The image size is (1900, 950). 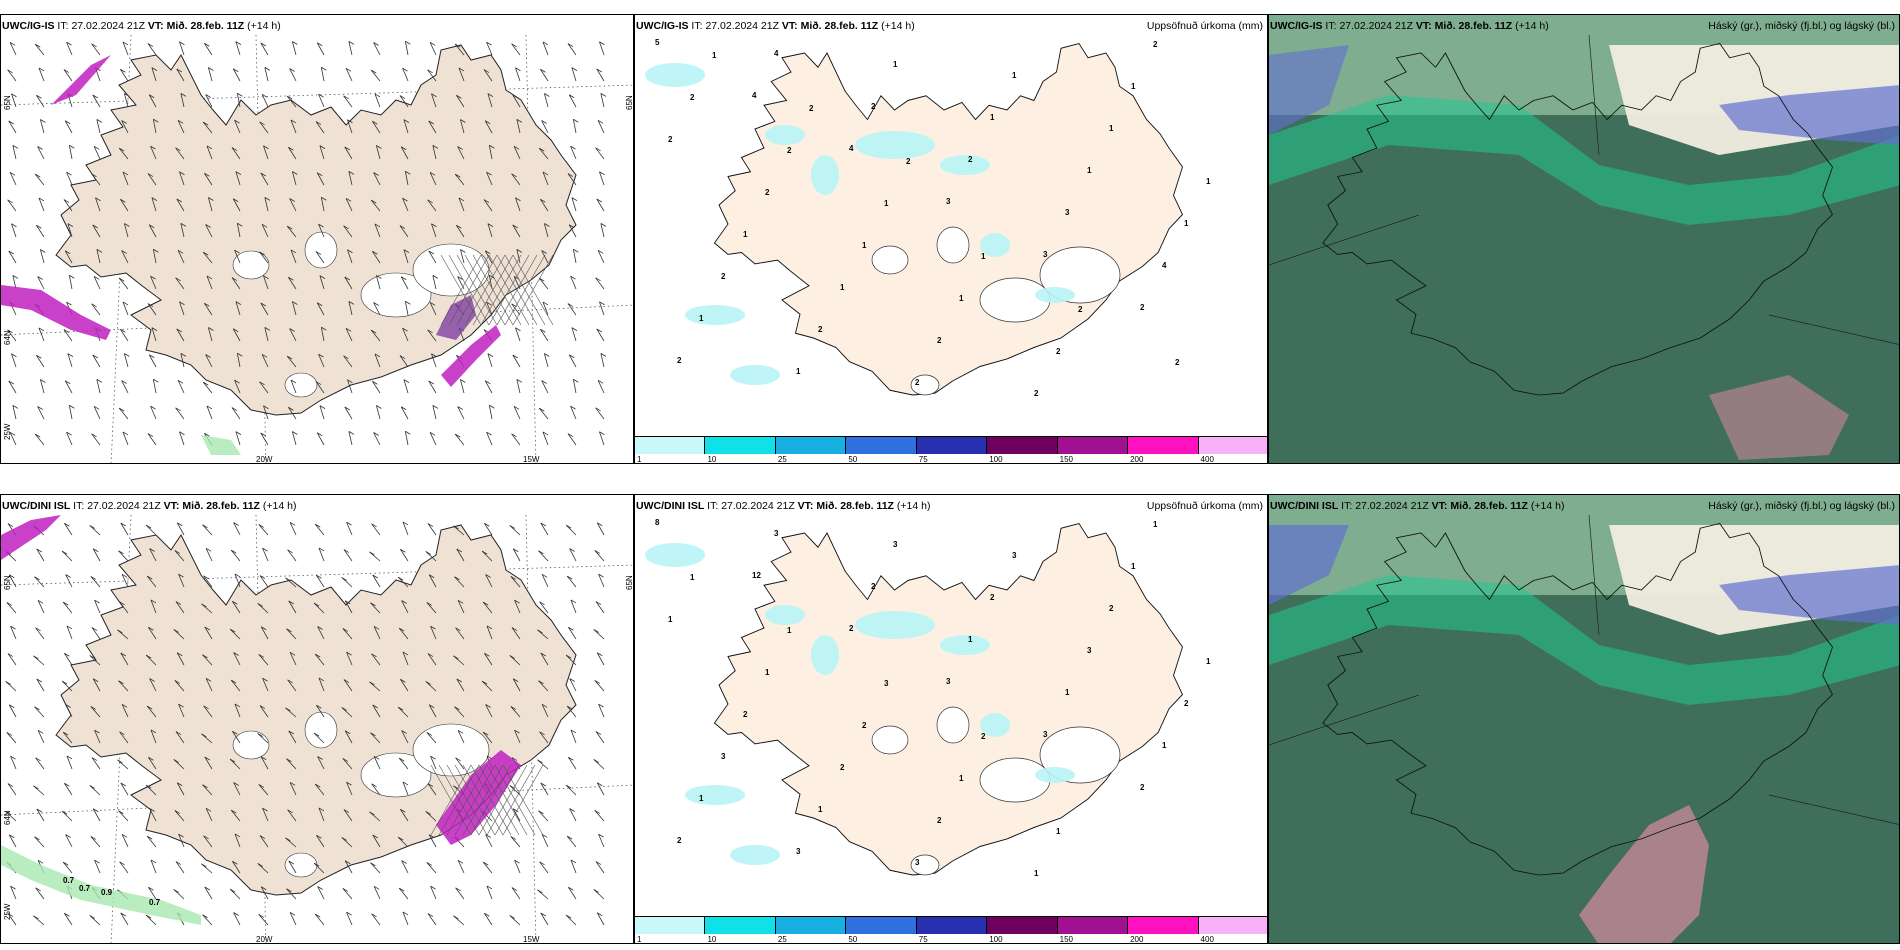 I want to click on lat-label-65n-right: 65N, so click(x=629, y=582).